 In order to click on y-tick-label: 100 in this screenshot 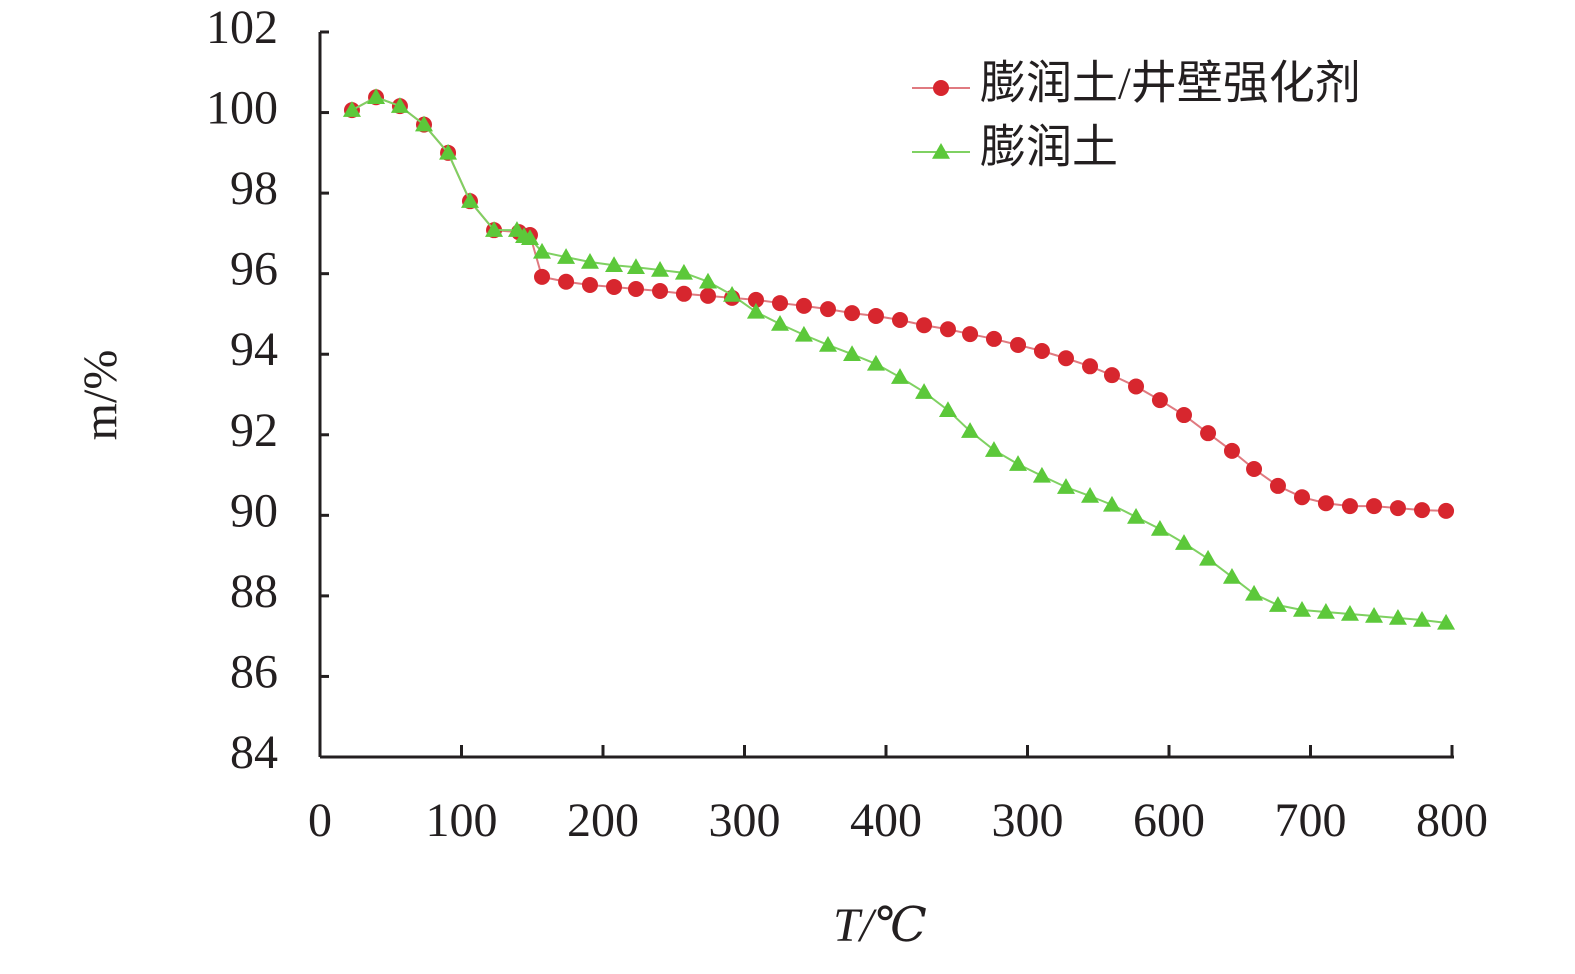, I will do `click(242, 108)`.